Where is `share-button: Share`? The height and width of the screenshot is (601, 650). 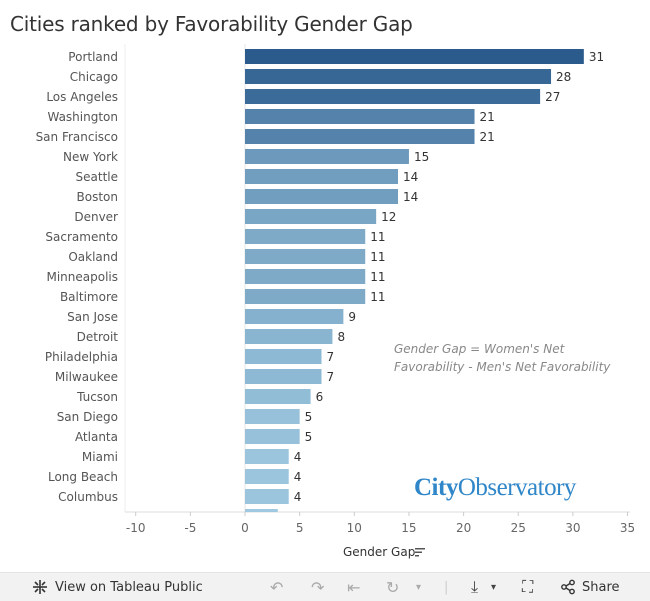
share-button: Share is located at coordinates (590, 587).